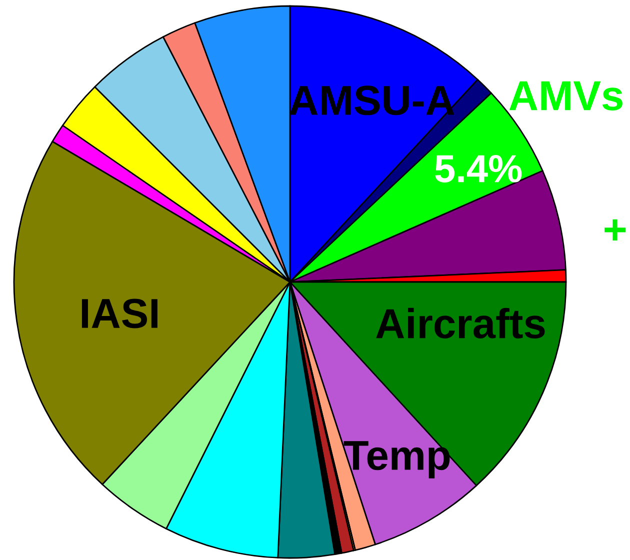 The height and width of the screenshot is (560, 630). I want to click on slice-label: Aircrafts, so click(460, 323).